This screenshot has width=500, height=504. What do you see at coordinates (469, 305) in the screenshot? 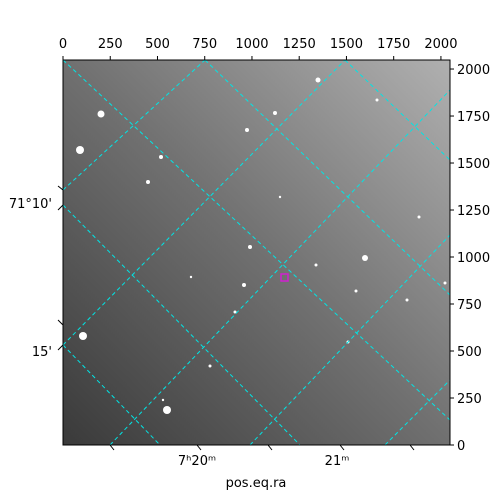
I see `y-tick-label: 750` at bounding box center [469, 305].